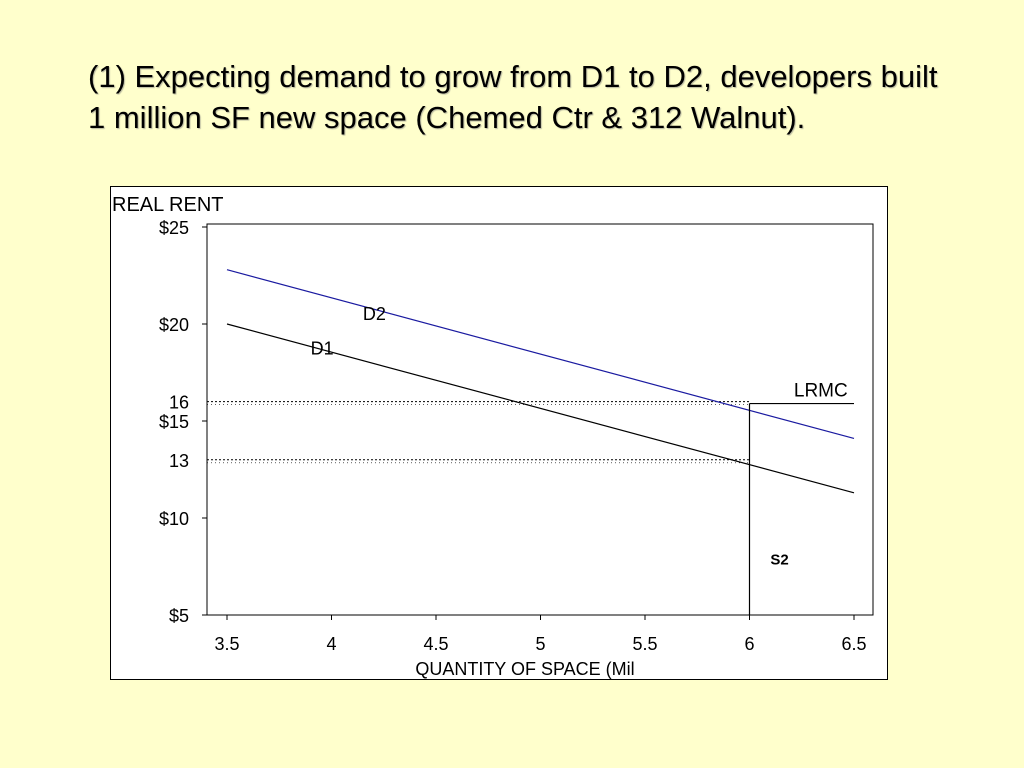 The width and height of the screenshot is (1024, 768). Describe the element at coordinates (331, 644) in the screenshot. I see `x-tick-label: 4` at that location.